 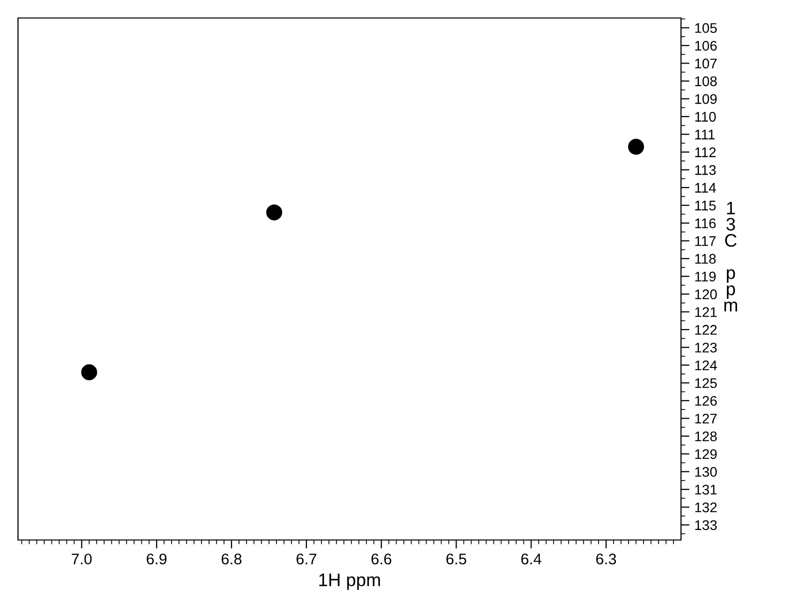 What do you see at coordinates (706, 81) in the screenshot?
I see `y-tick-label: 108` at bounding box center [706, 81].